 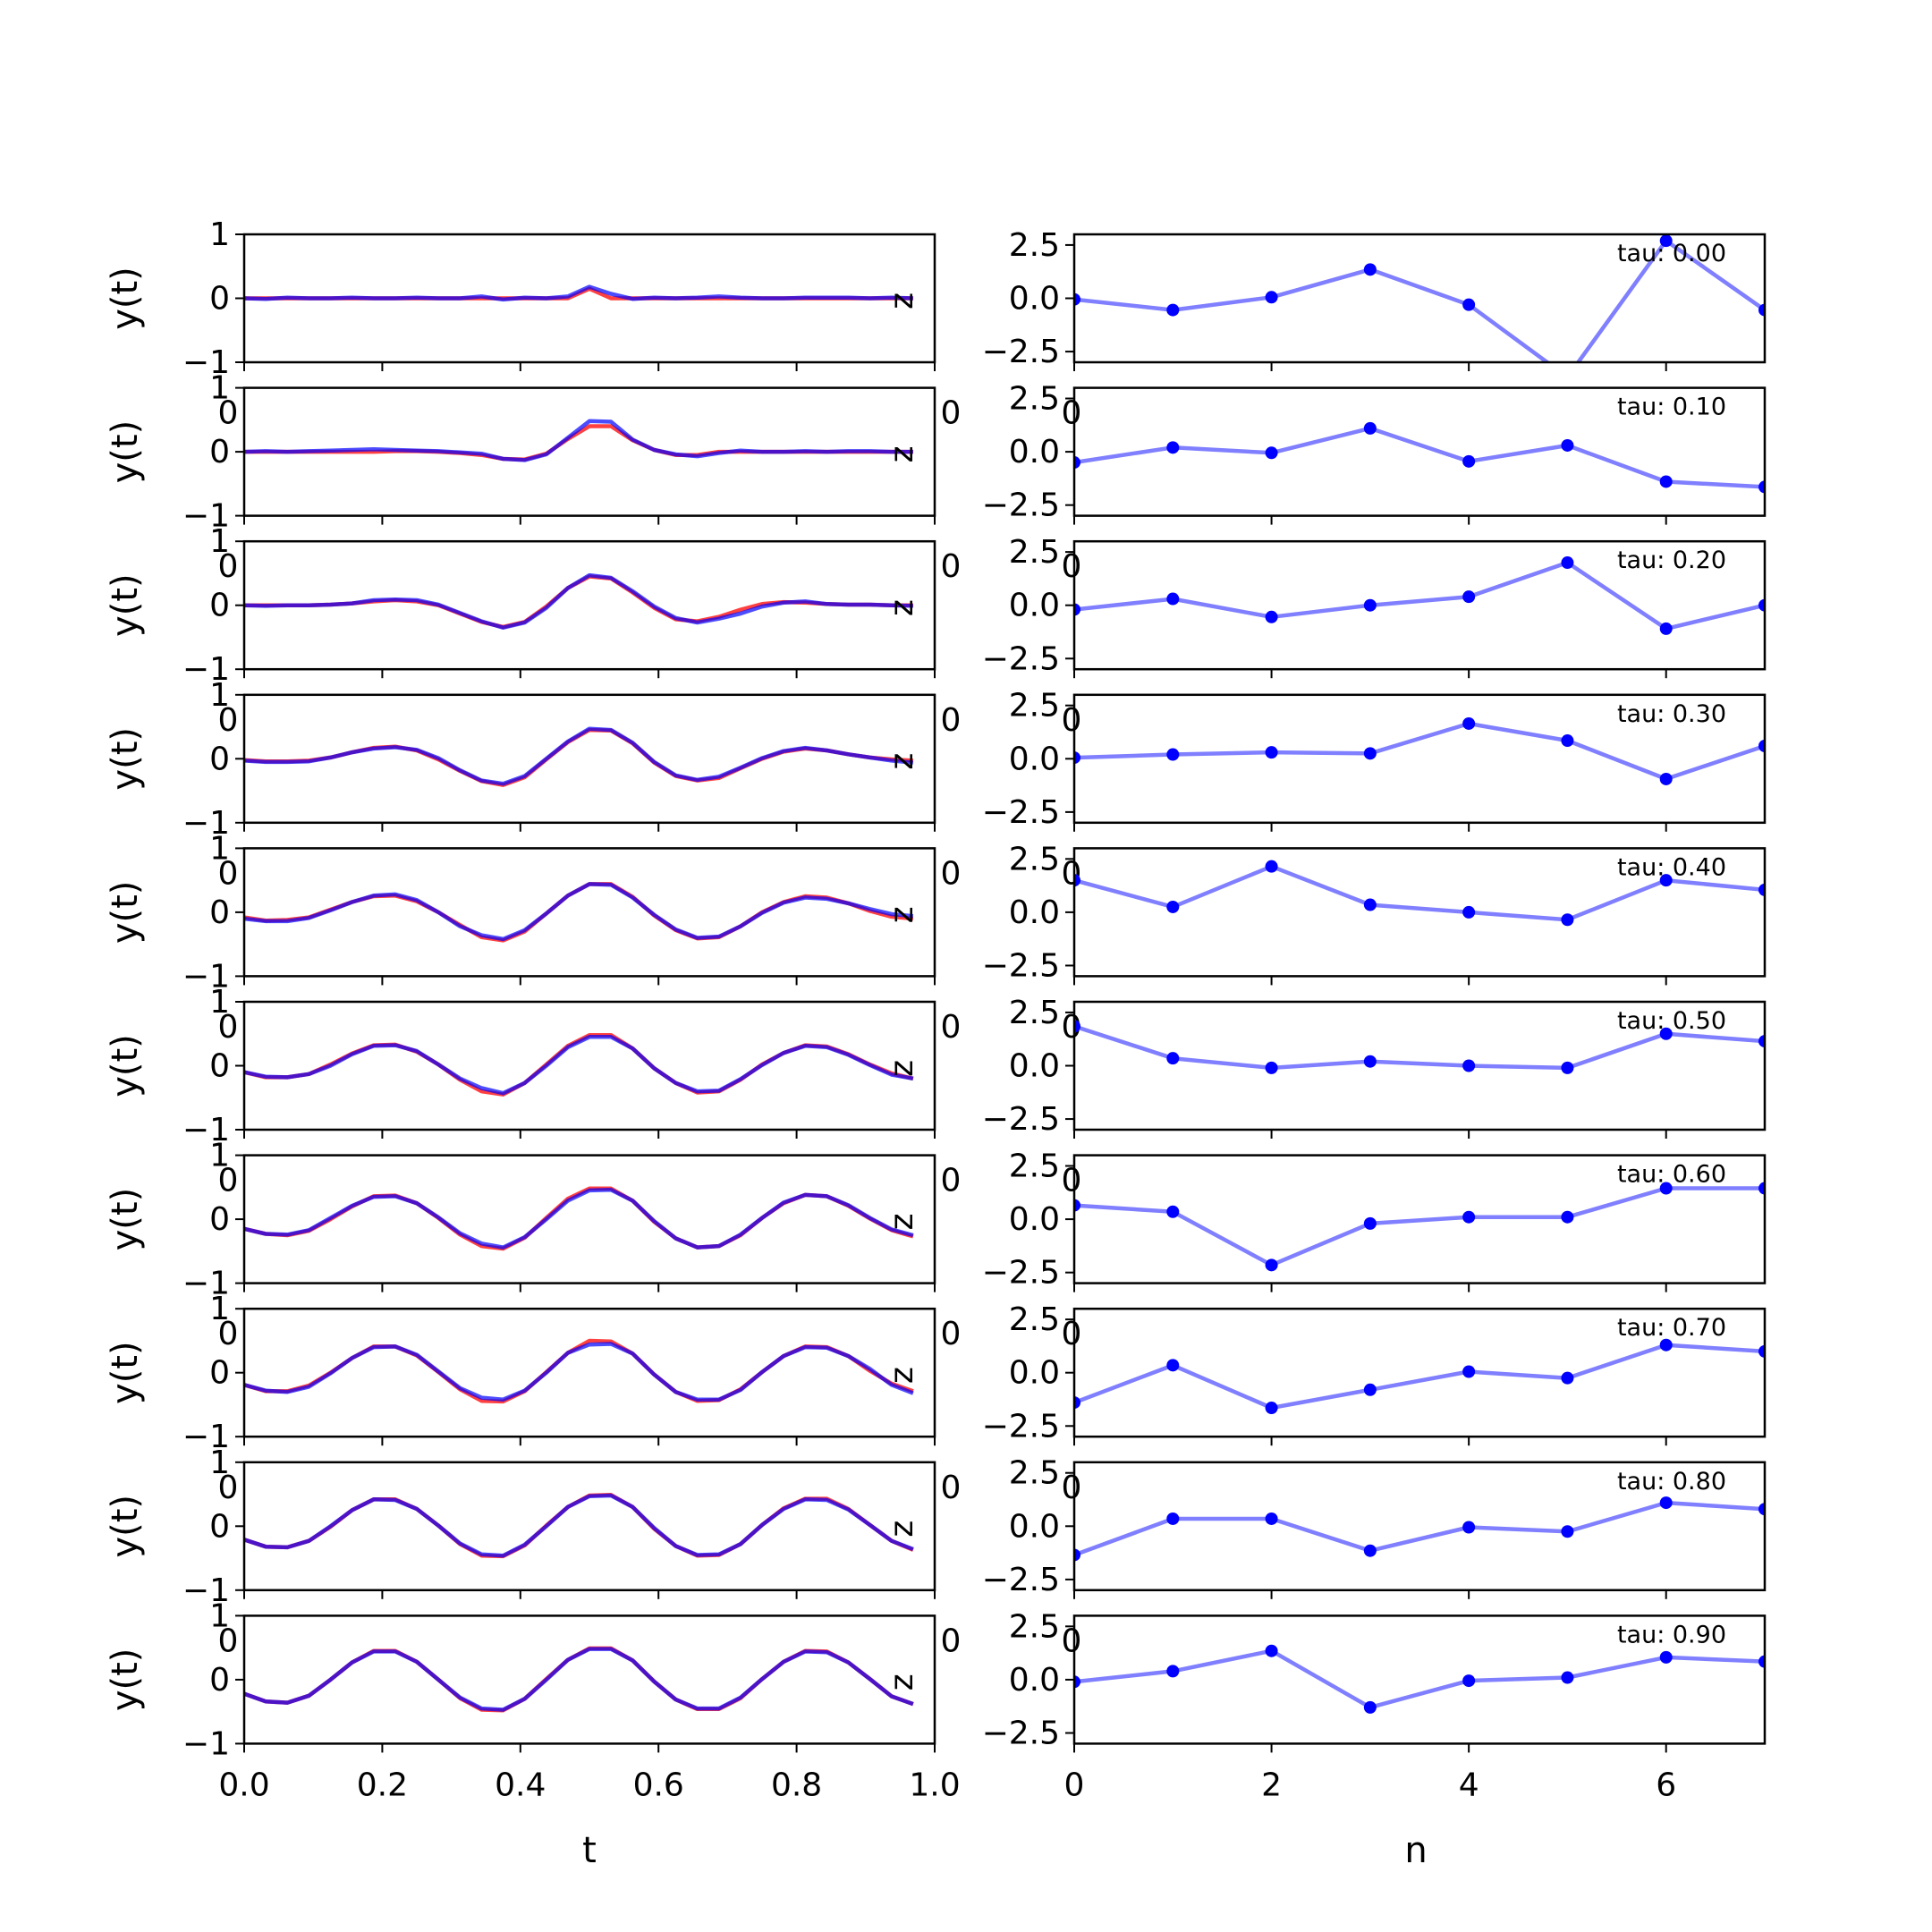 I want to click on tau-label: tau: 0.40, so click(x=1671, y=867).